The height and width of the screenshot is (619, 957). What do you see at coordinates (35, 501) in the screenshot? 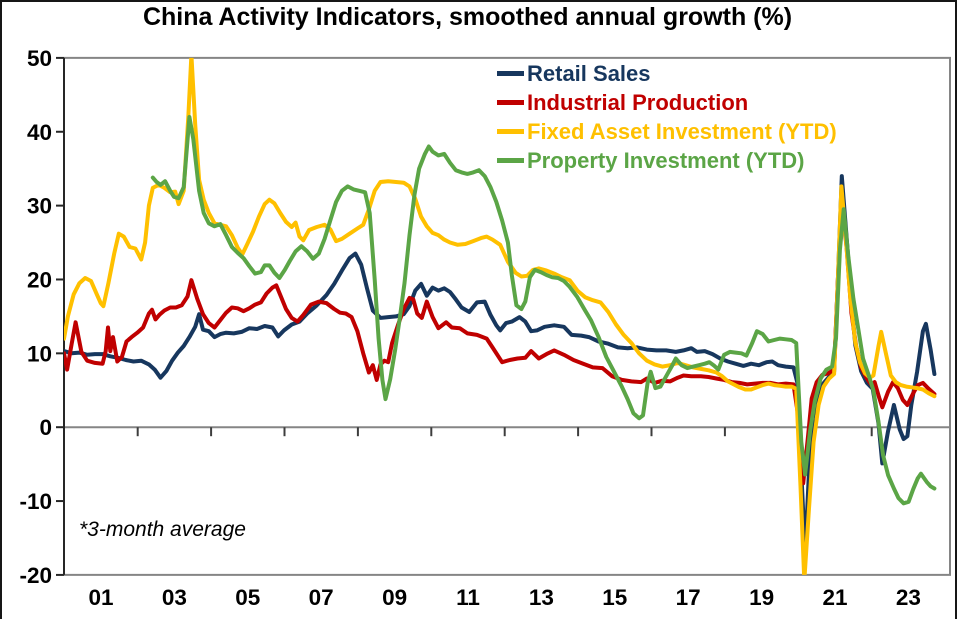
I see `y-axis-label: -10` at bounding box center [35, 501].